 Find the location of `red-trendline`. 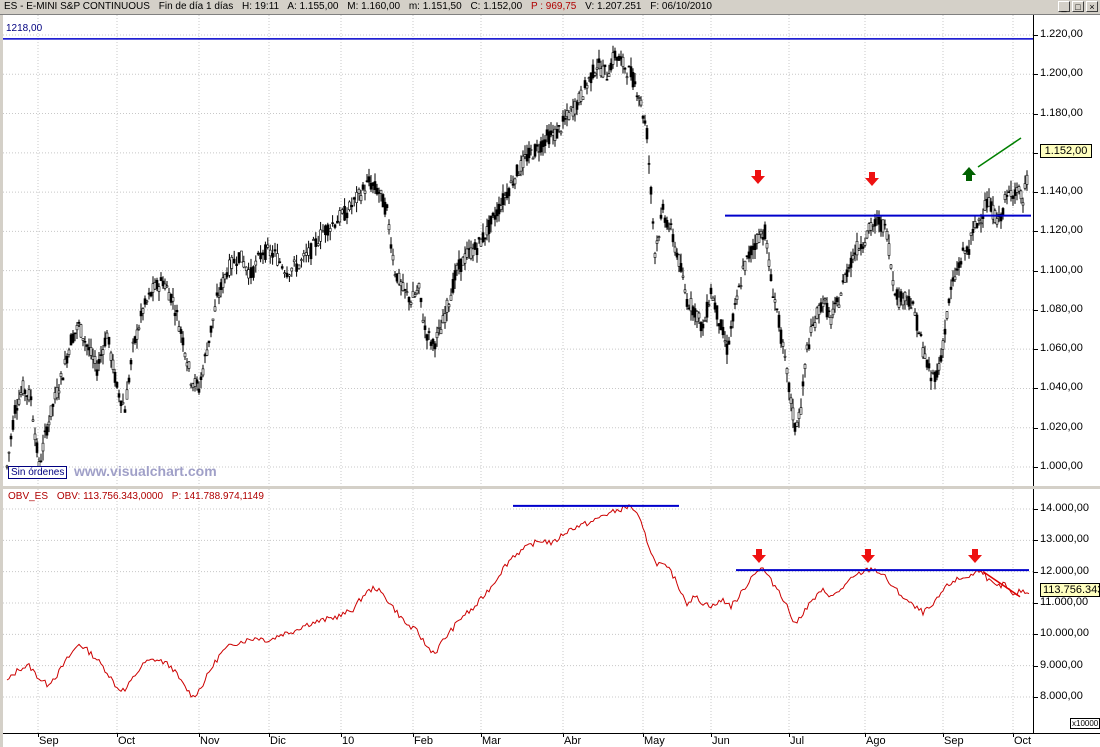

red-trendline is located at coordinates (1001, 584).